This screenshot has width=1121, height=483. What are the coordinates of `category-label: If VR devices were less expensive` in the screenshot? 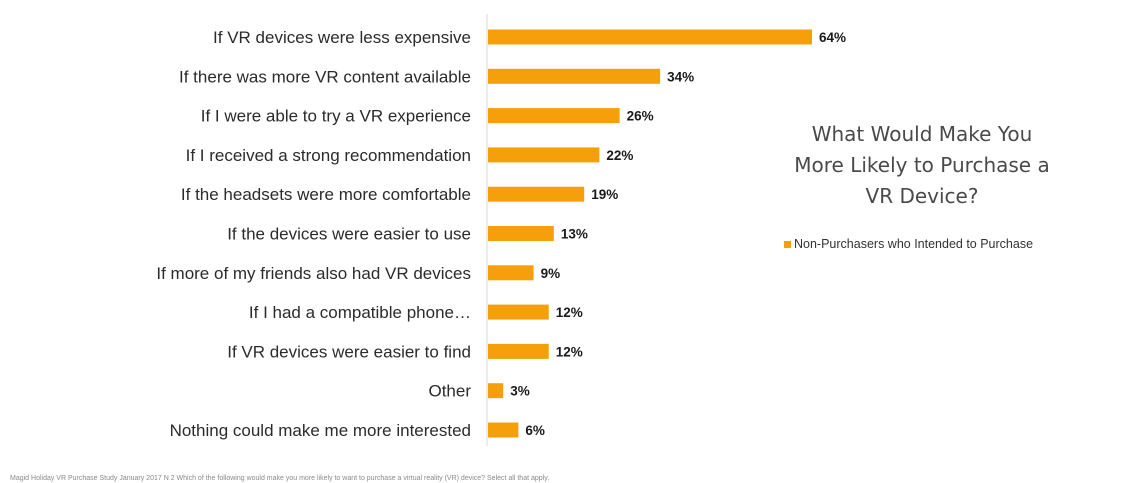 It's located at (342, 37).